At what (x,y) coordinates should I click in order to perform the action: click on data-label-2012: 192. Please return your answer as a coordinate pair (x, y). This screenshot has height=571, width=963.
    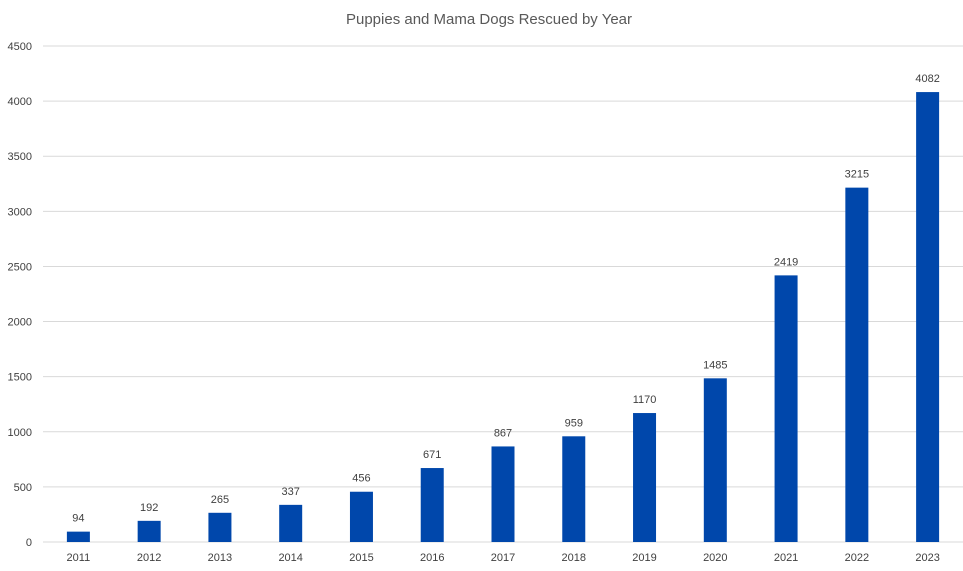
    Looking at the image, I should click on (149, 508).